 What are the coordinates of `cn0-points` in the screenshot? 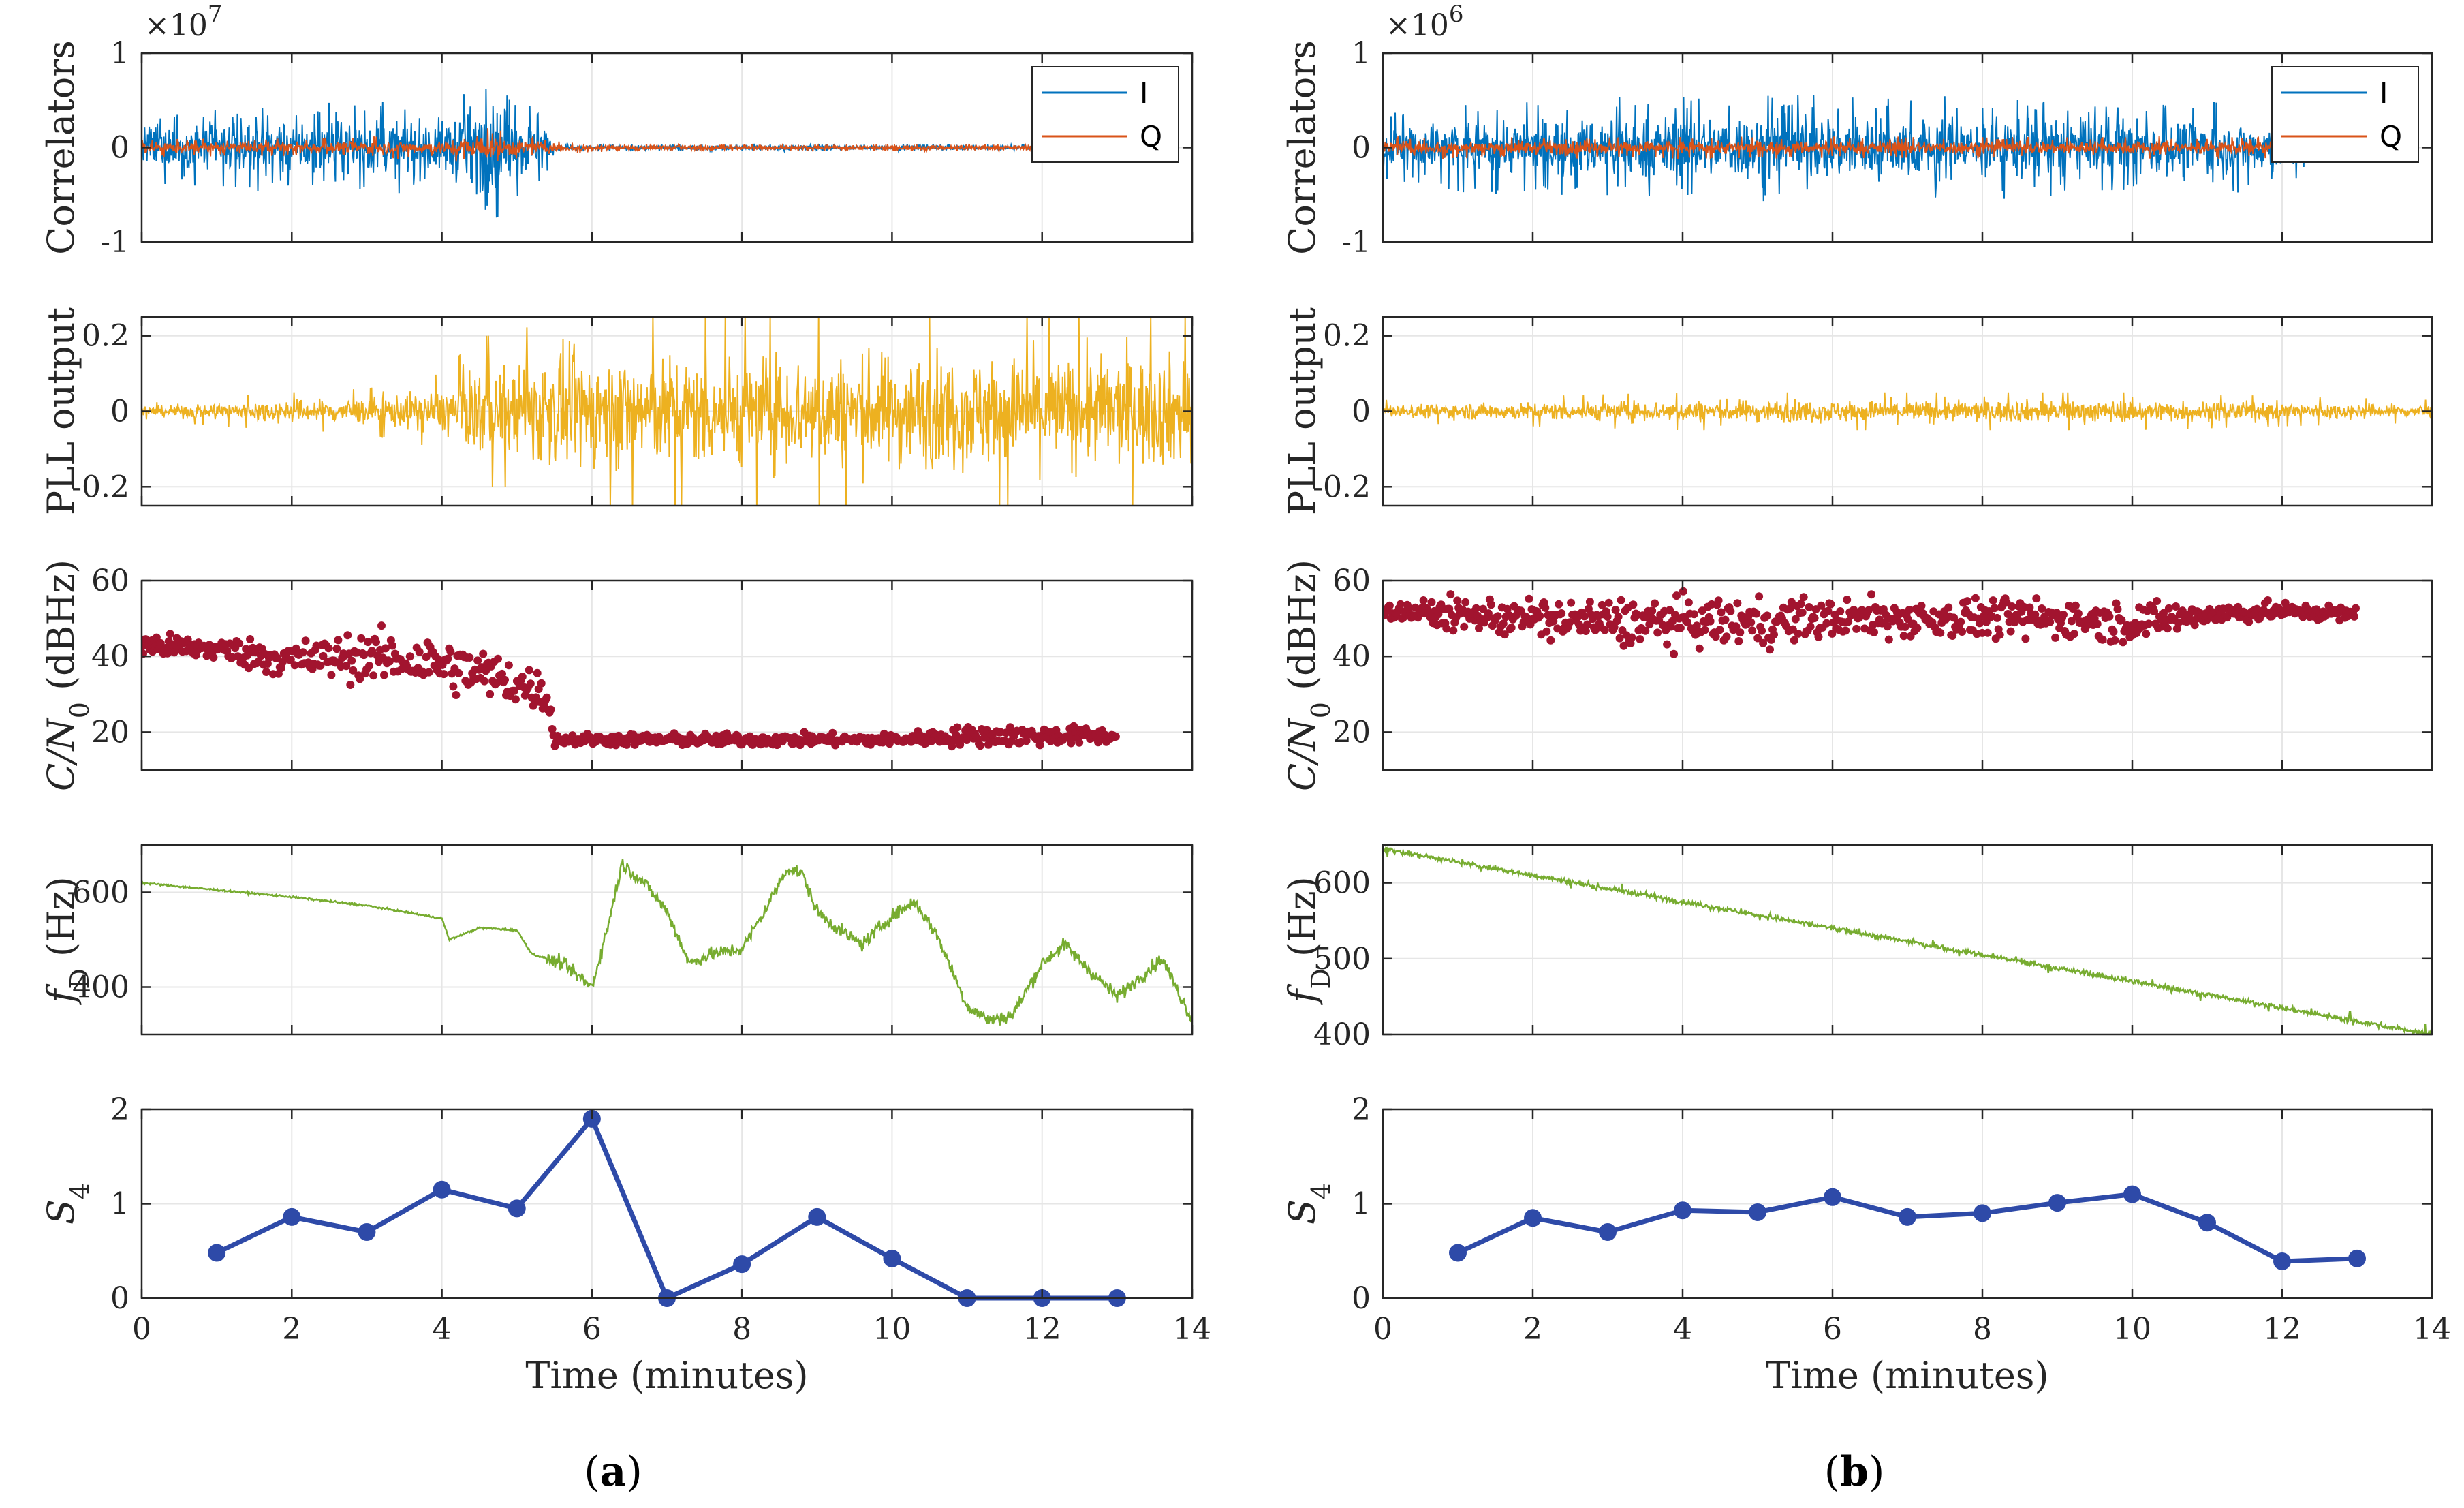 It's located at (1871, 622).